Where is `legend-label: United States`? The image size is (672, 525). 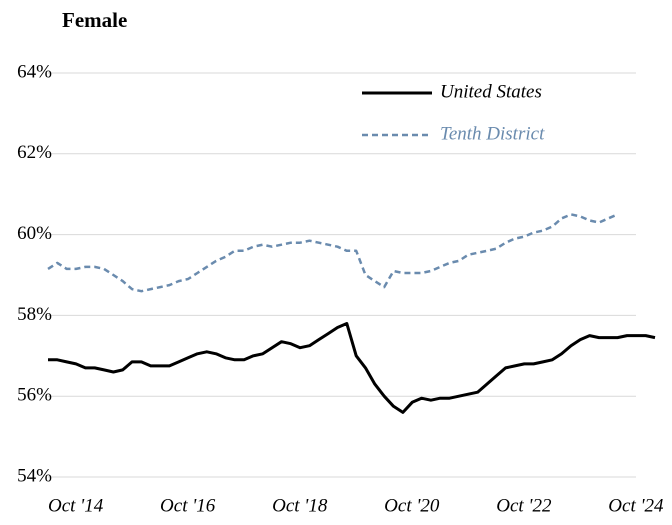 legend-label: United States is located at coordinates (491, 91).